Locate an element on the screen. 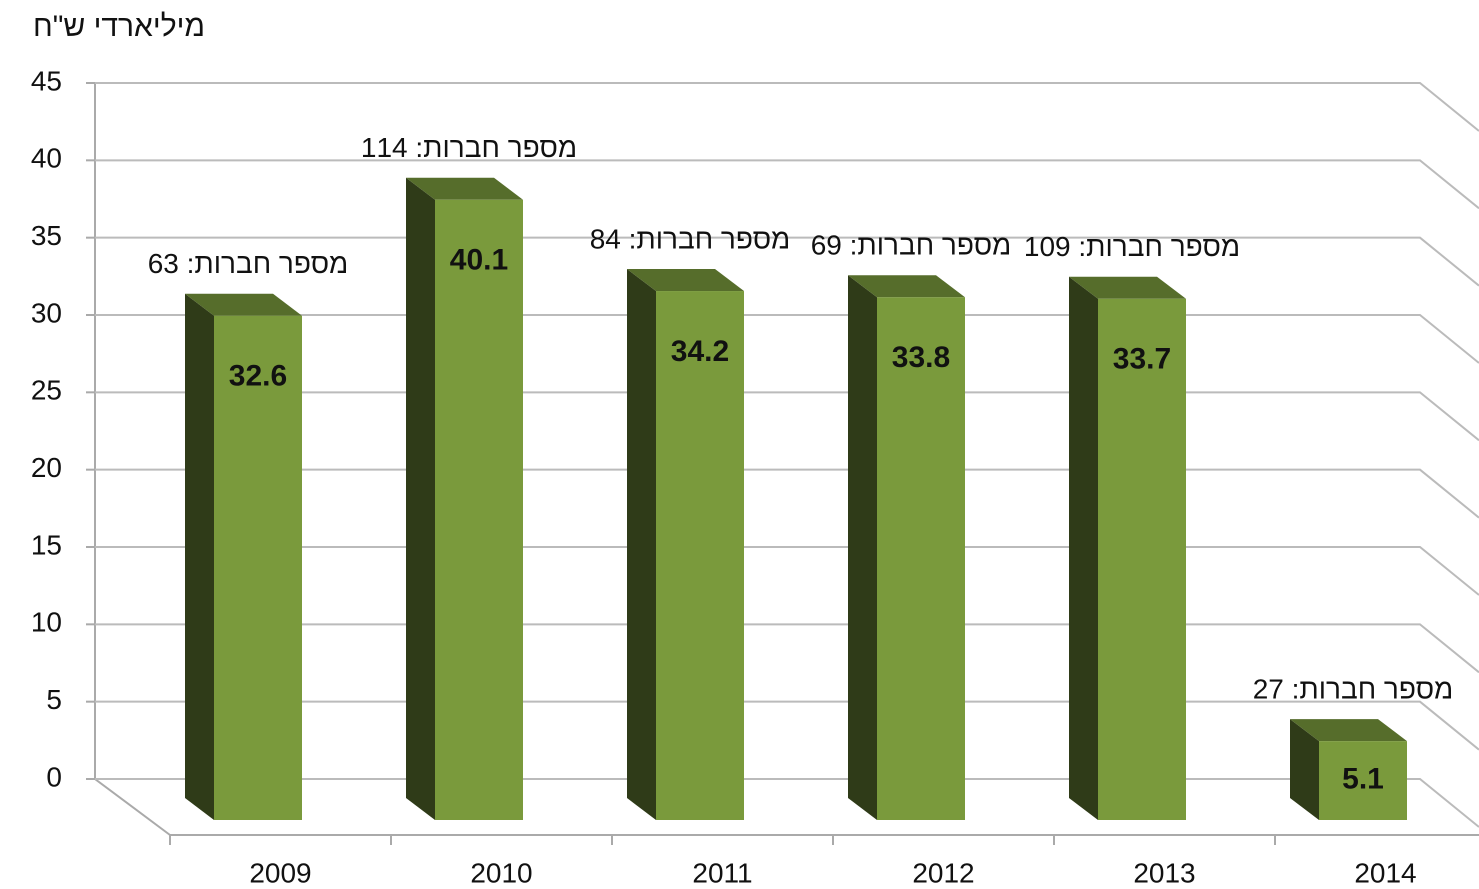 The image size is (1479, 889). annotation: מספר חברות: 27 is located at coordinates (1353, 689).